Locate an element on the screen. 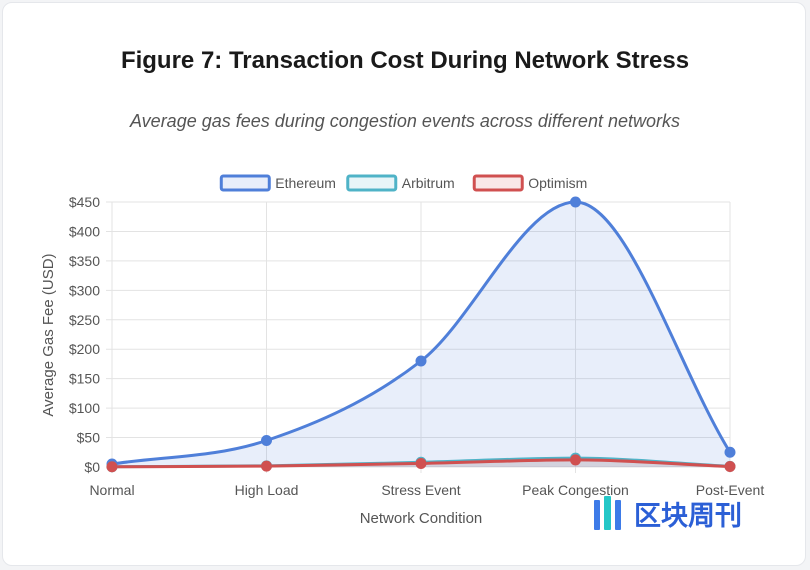  legend-item-optimism: Optimism is located at coordinates (529, 183).